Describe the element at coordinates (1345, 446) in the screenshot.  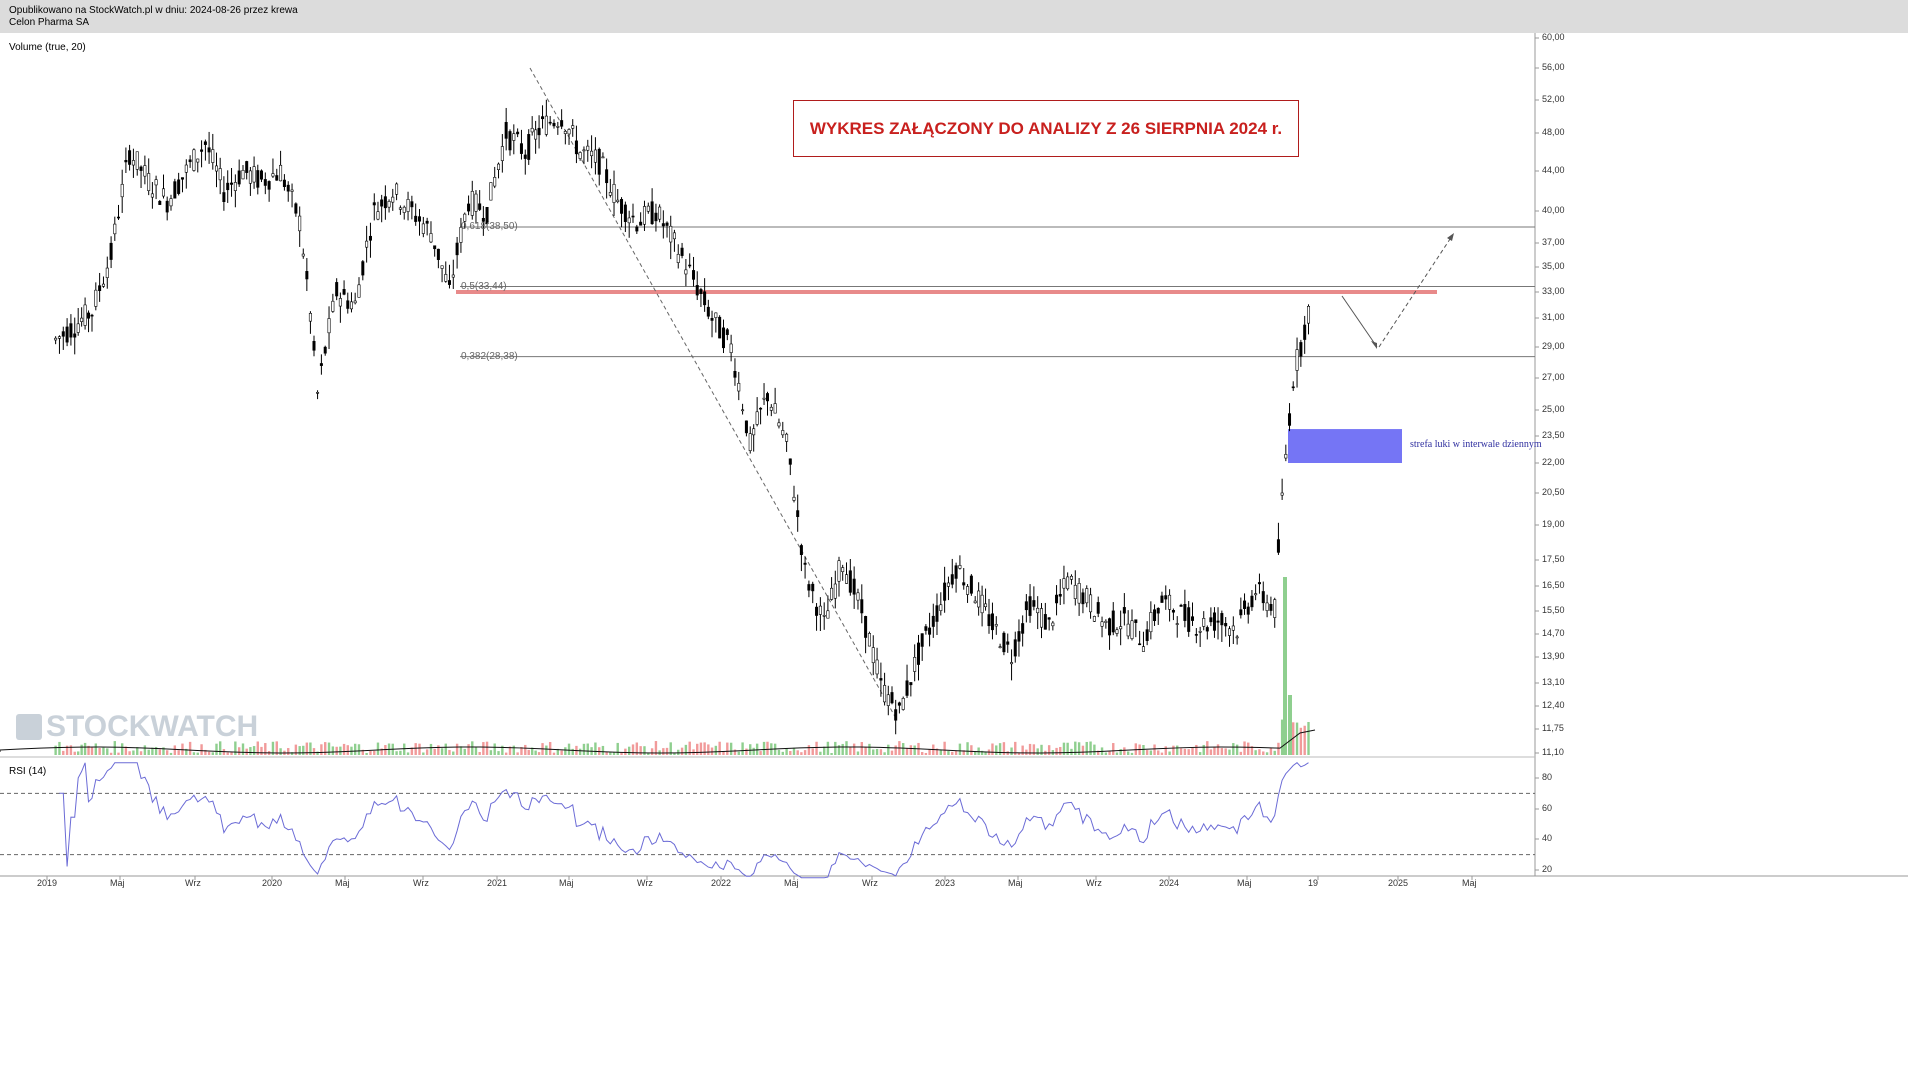
I see `gap-zone` at that location.